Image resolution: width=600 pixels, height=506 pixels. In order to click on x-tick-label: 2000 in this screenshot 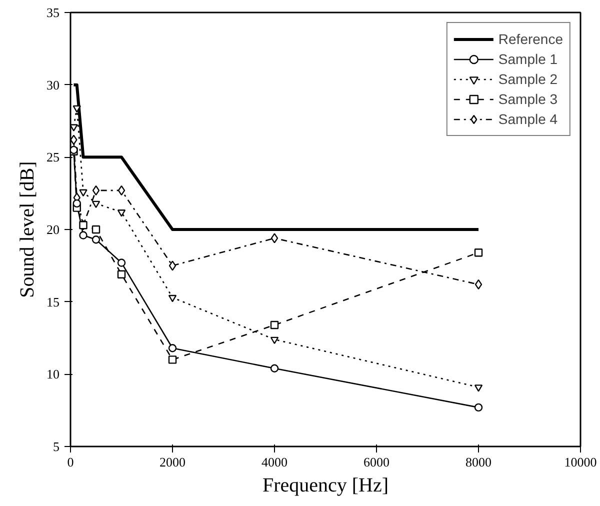, I will do `click(173, 462)`.